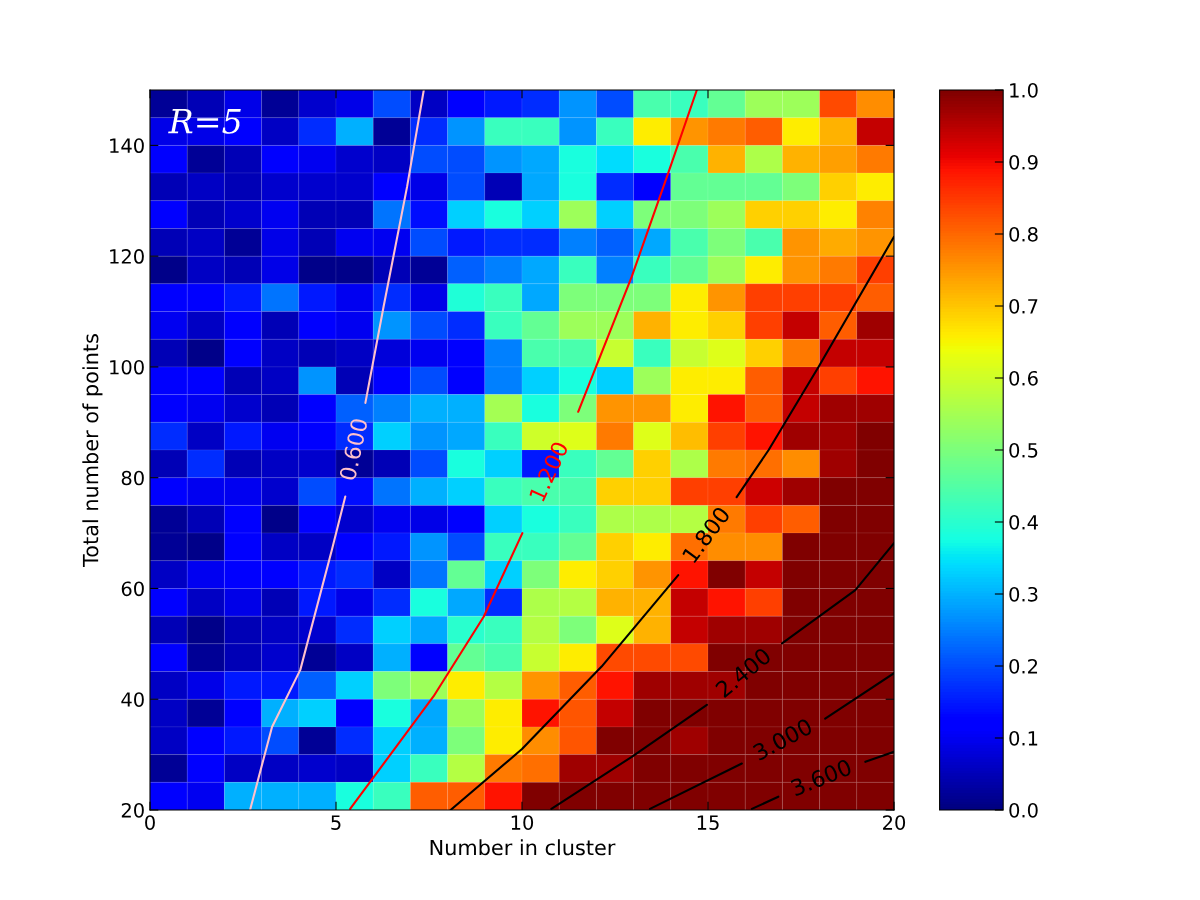  What do you see at coordinates (821, 777) in the screenshot?
I see `text: 3.600` at bounding box center [821, 777].